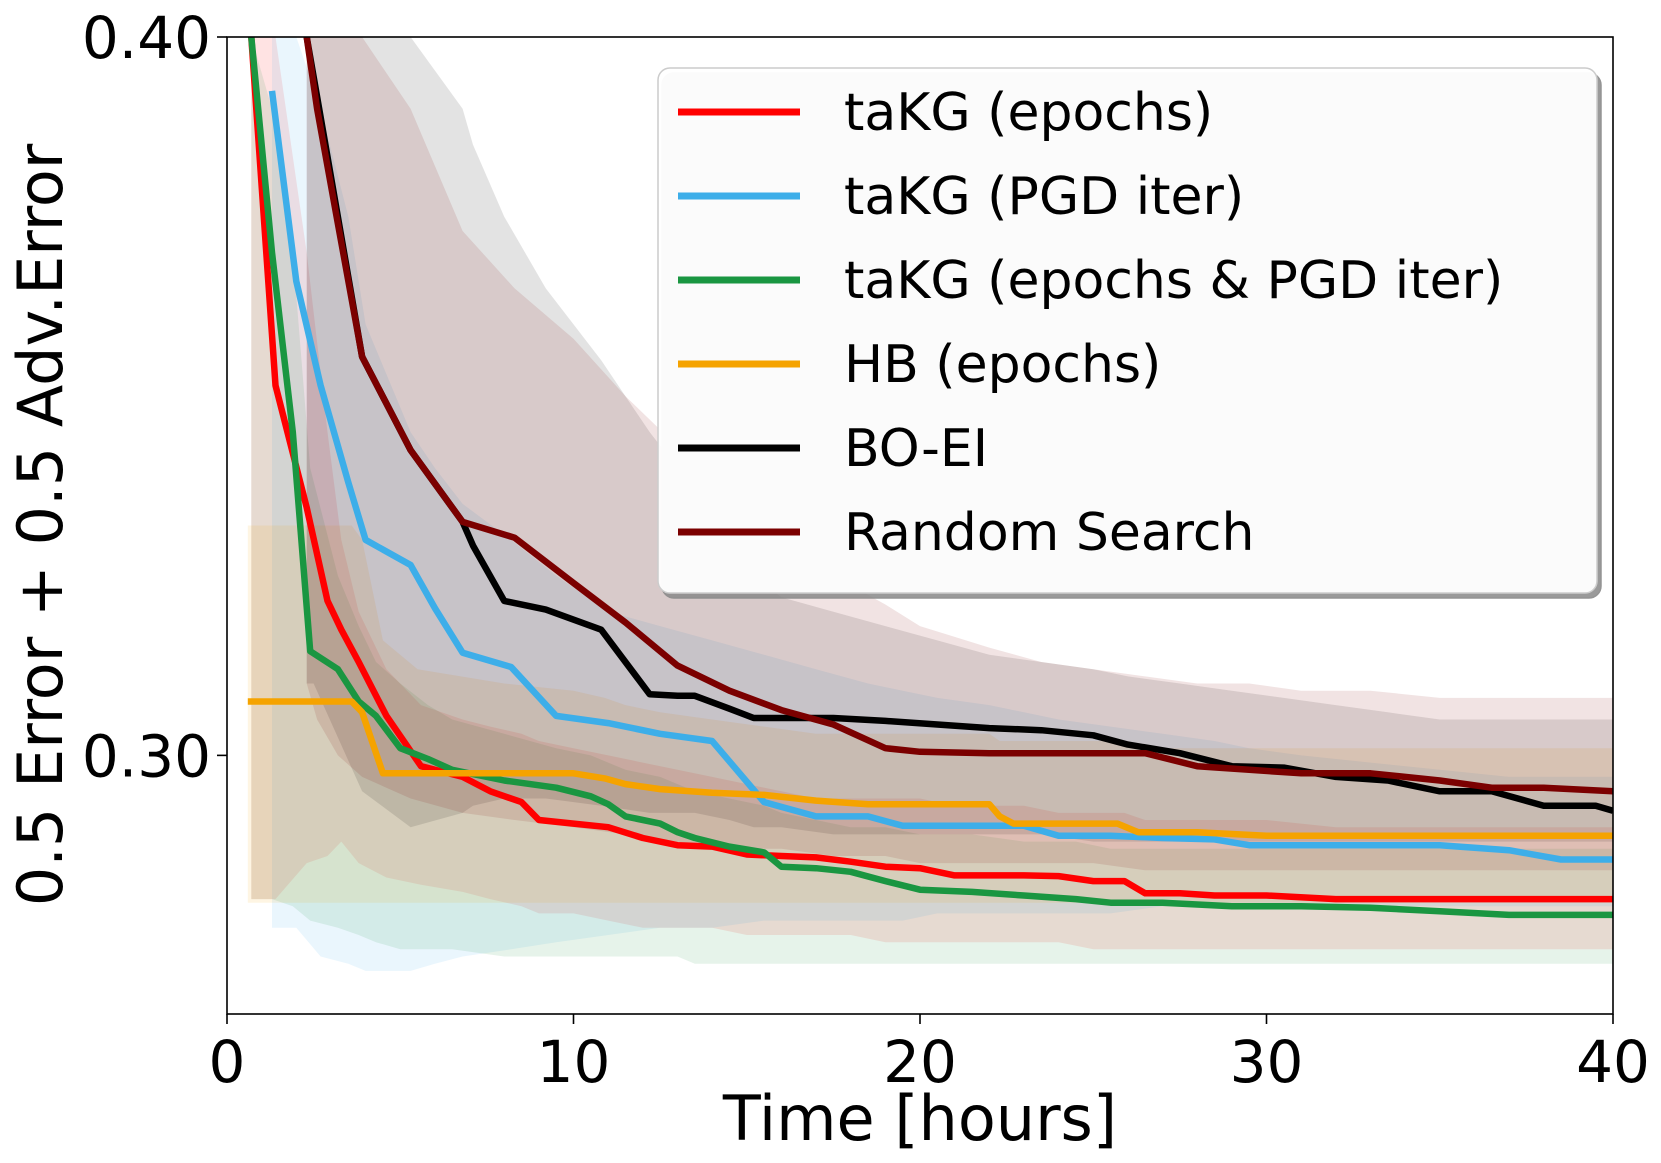 The image size is (1661, 1163). Describe the element at coordinates (930, 769) in the screenshot. I see `line-hb-epochs` at that location.